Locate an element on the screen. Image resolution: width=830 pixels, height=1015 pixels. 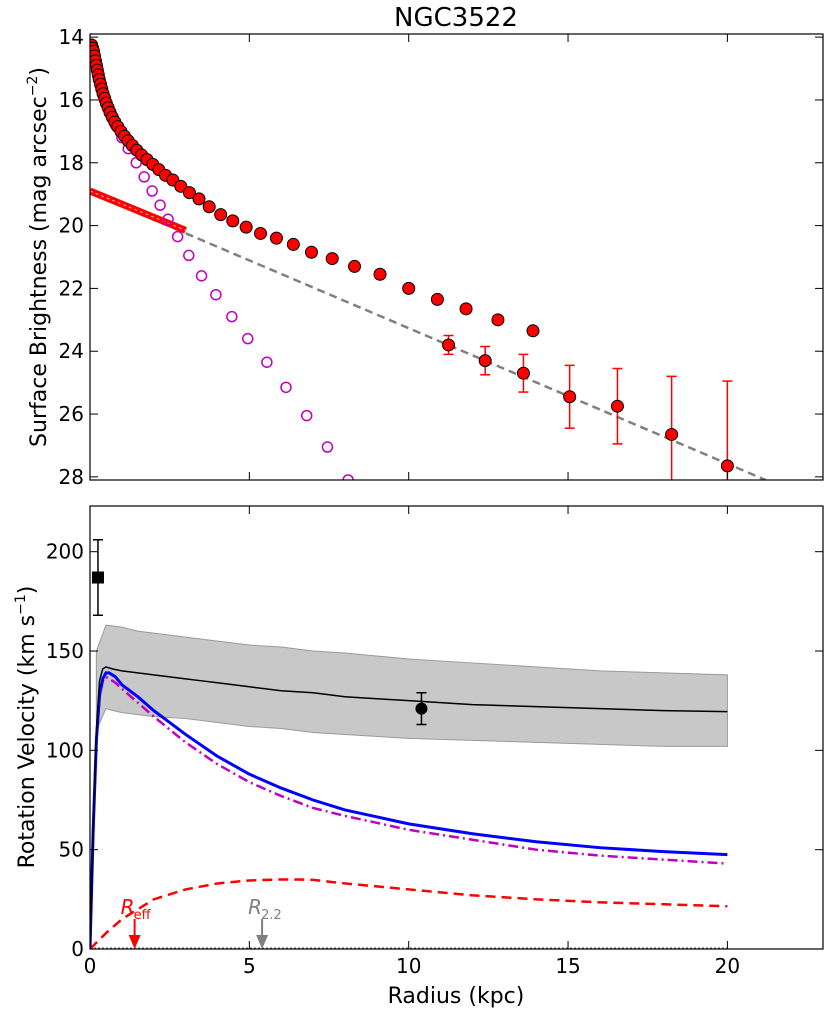
y-tick-label: 20 is located at coordinates (71, 226).